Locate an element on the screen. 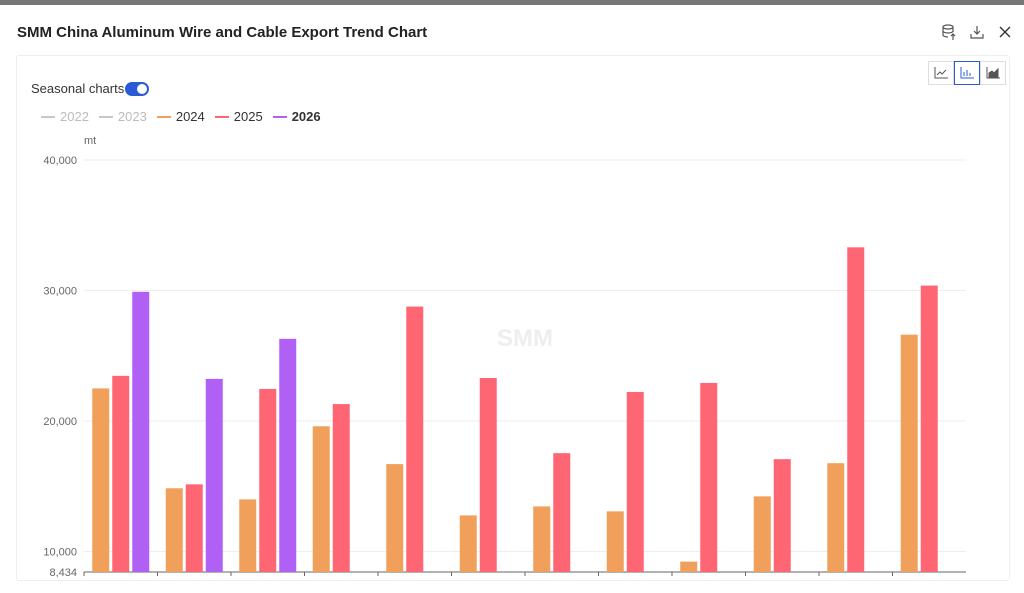 The height and width of the screenshot is (593, 1024). y-tick-label: 20,000 is located at coordinates (60, 422).